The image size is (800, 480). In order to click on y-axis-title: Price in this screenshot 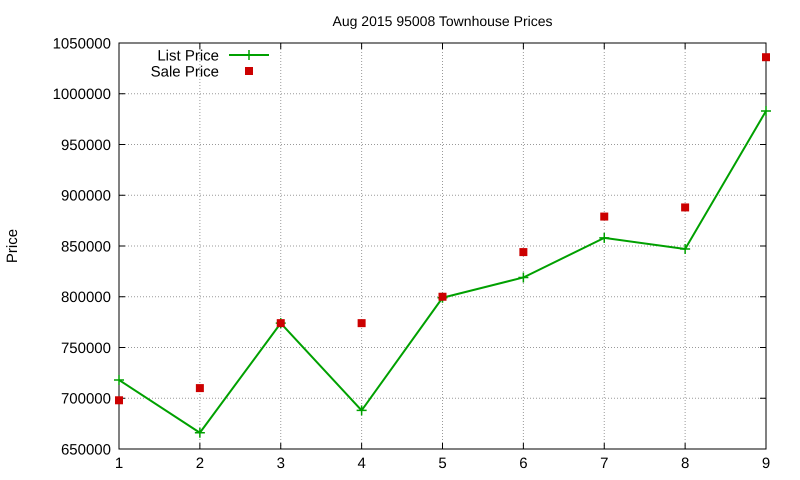, I will do `click(12, 246)`.